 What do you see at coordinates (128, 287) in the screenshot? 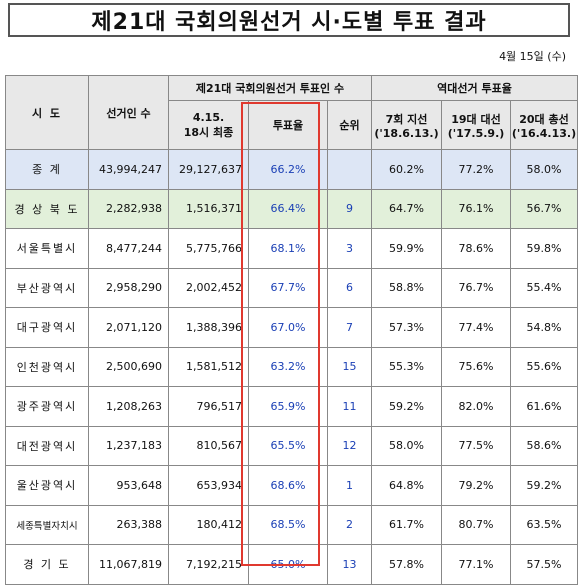
I see `cell-voters: 2,958,290` at bounding box center [128, 287].